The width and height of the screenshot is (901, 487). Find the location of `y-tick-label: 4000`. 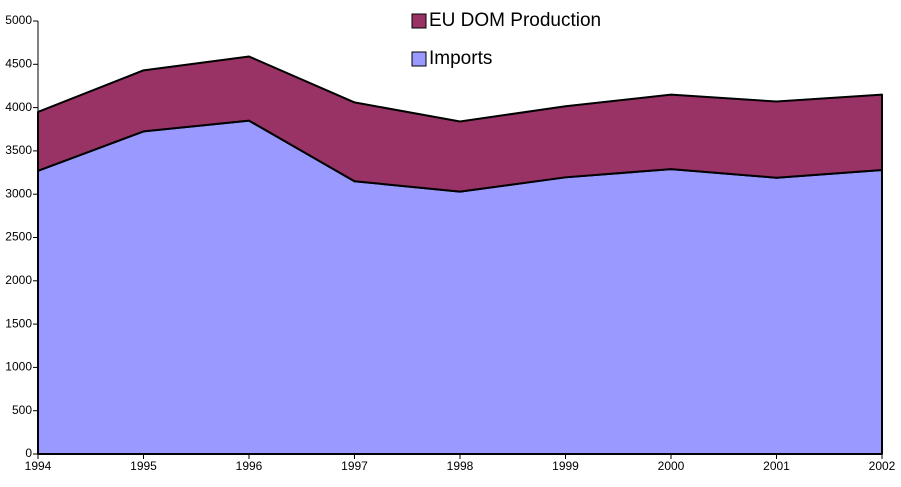

y-tick-label: 4000 is located at coordinates (18, 107).